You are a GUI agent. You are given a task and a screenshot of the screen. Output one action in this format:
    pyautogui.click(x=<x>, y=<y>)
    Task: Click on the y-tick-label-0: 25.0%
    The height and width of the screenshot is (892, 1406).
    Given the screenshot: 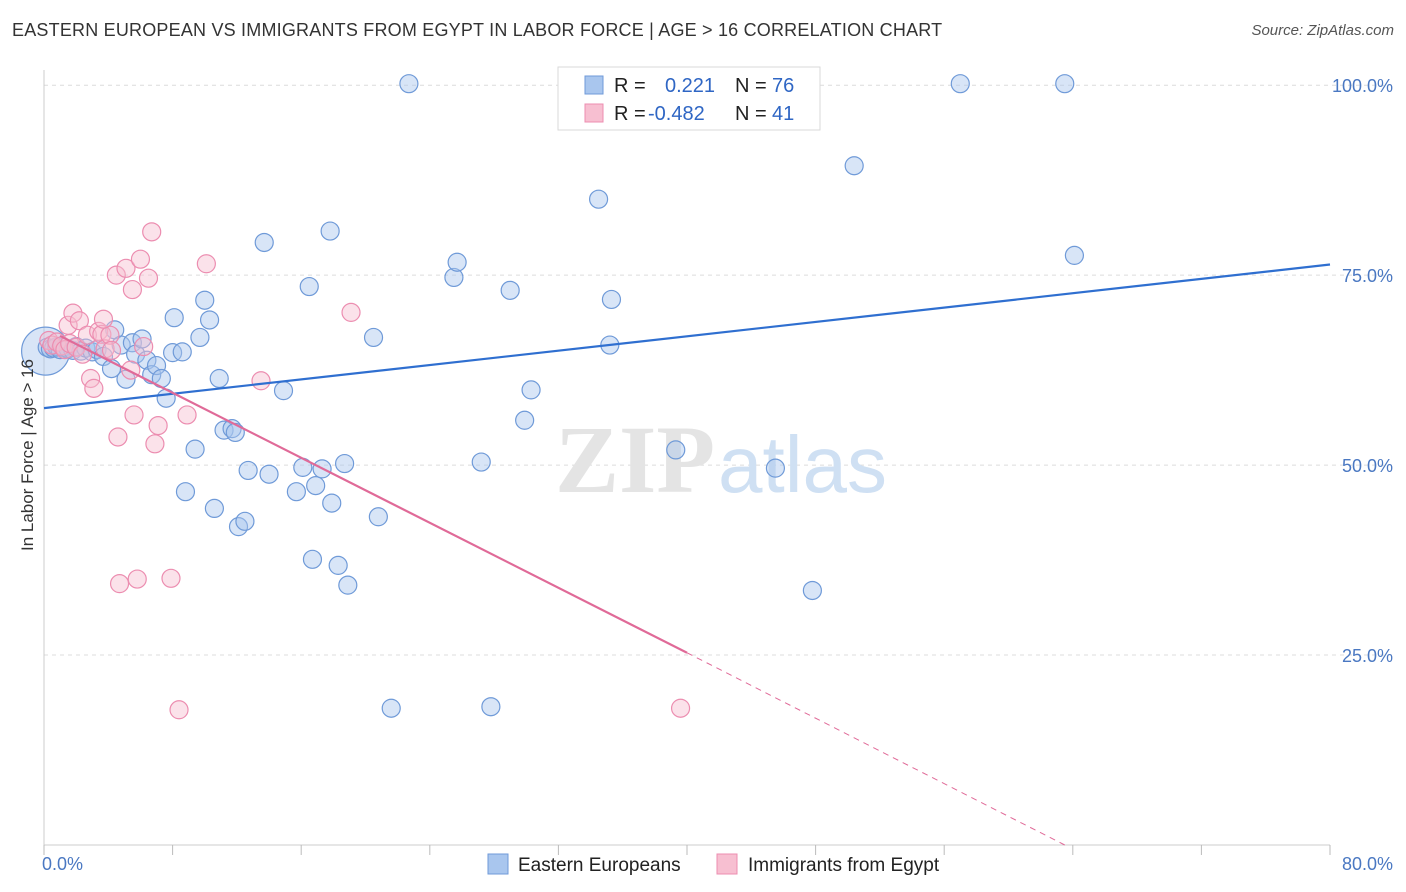 What is the action you would take?
    pyautogui.click(x=1367, y=656)
    